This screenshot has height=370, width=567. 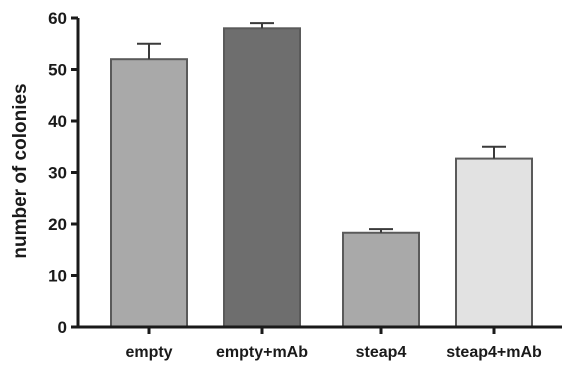 I want to click on bar-steap4-plus-mAb, so click(x=494, y=242).